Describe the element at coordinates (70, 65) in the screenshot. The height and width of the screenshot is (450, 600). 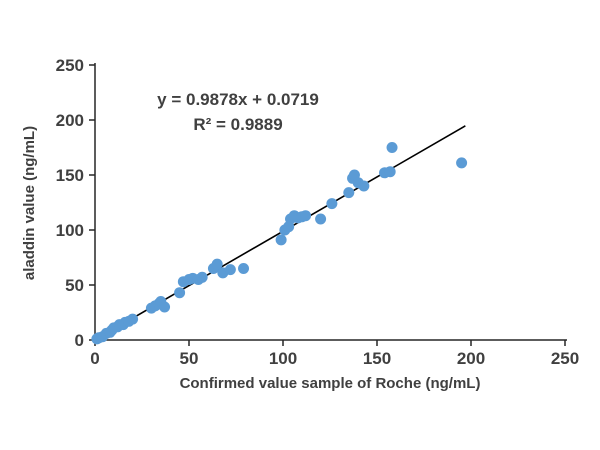
I see `y-tick-label: 250` at that location.